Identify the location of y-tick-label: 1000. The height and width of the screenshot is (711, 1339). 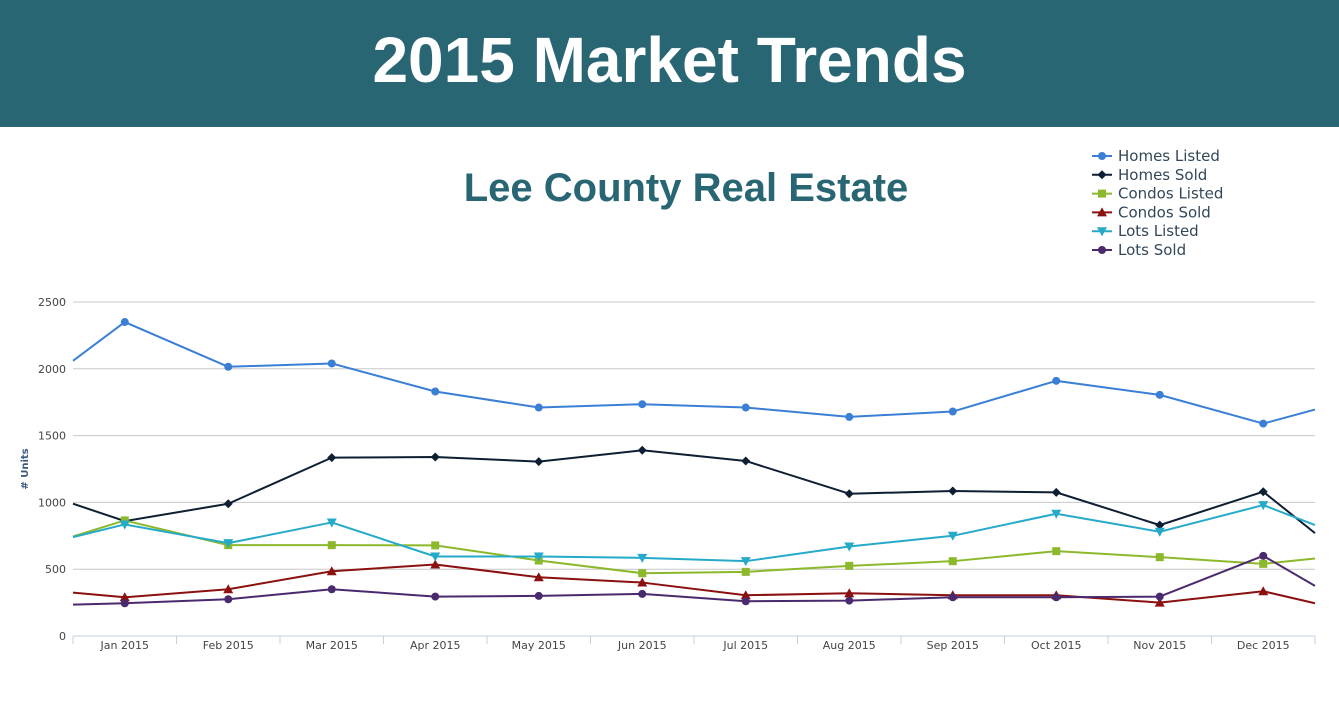
(52, 502).